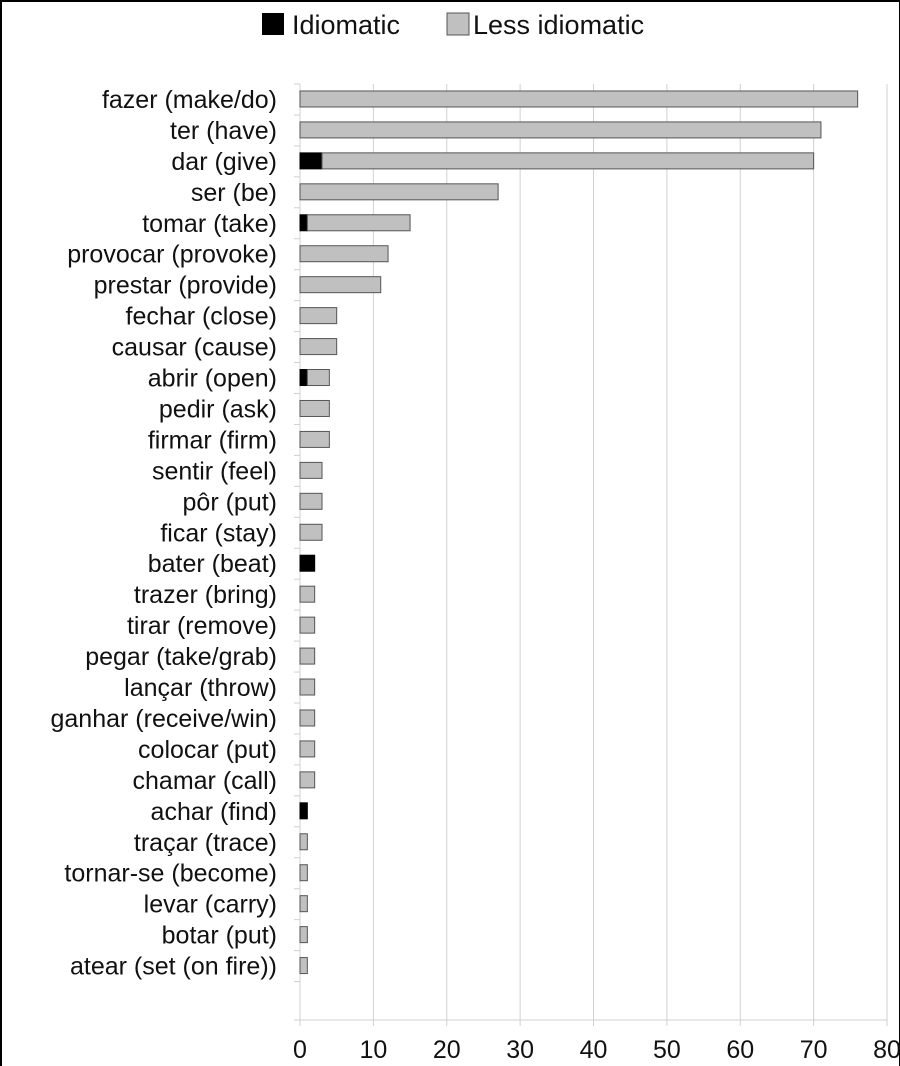 This screenshot has height=1066, width=900. What do you see at coordinates (300, 1050) in the screenshot?
I see `x-tick-label: 0` at bounding box center [300, 1050].